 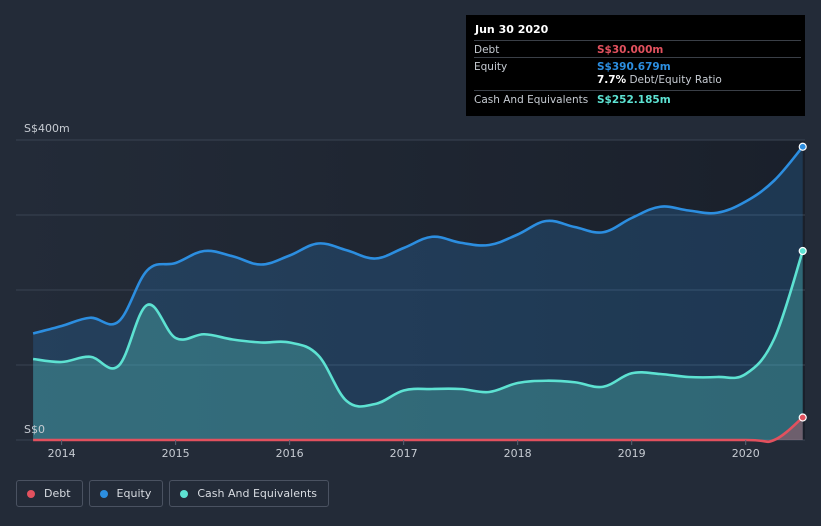 I want to click on tooltip-debt-value: S$30.000m, so click(x=630, y=50).